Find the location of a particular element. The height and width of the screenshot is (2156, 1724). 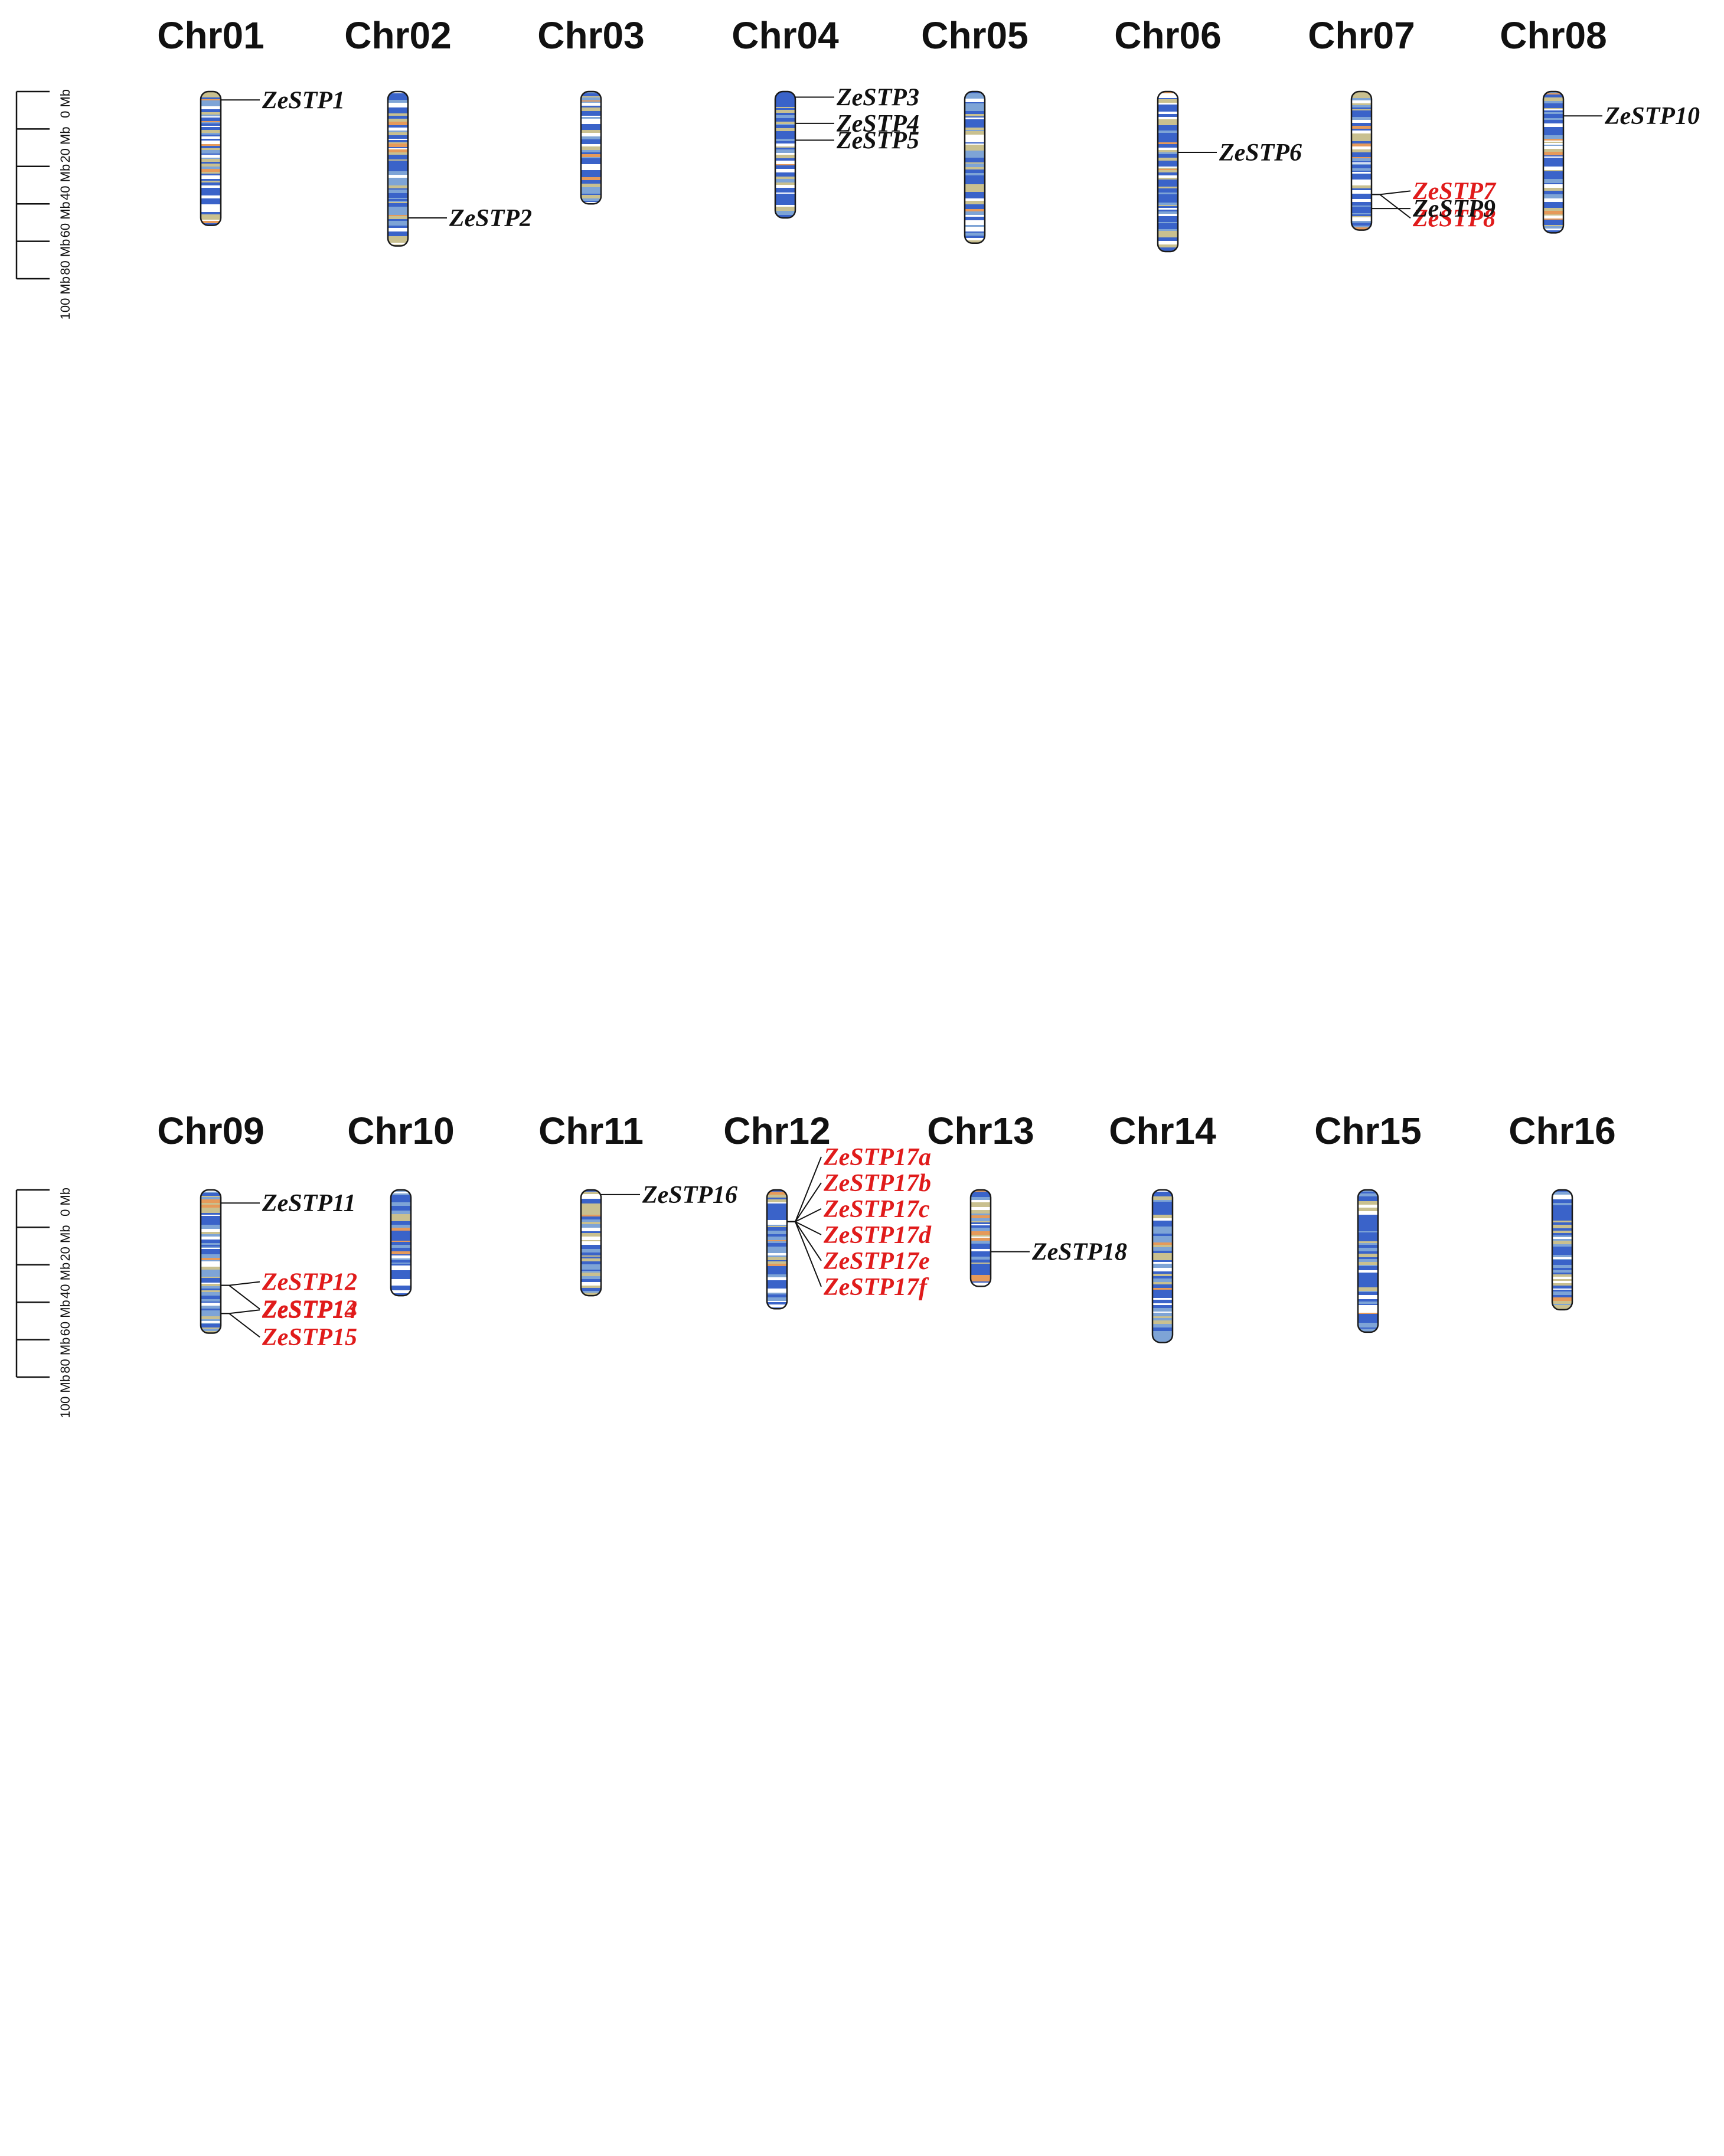

gene-label-zestp17f: ZeSTP17f is located at coordinates (876, 1287).